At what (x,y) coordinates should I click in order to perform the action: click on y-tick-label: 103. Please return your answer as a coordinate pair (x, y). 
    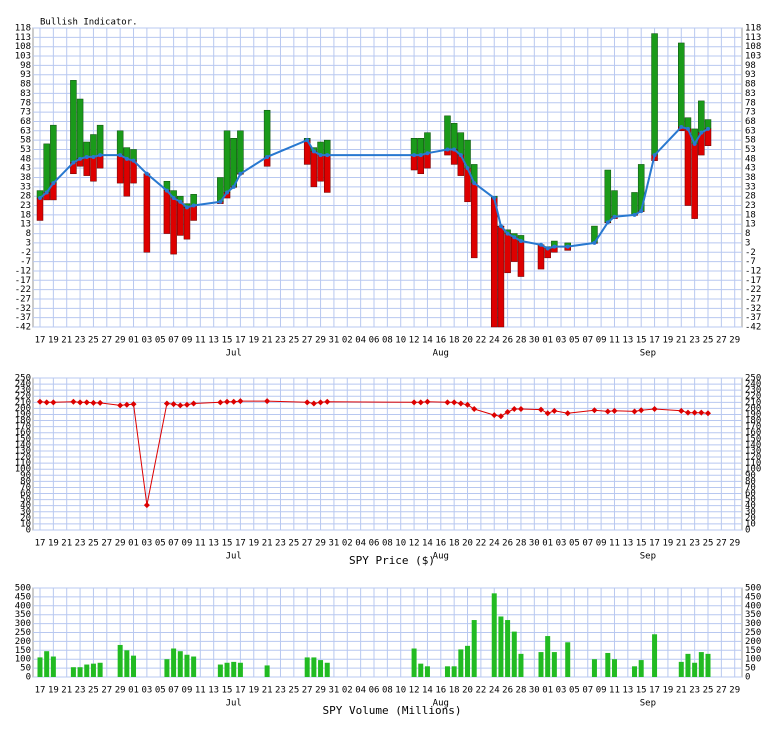
    Looking at the image, I should click on (753, 57).